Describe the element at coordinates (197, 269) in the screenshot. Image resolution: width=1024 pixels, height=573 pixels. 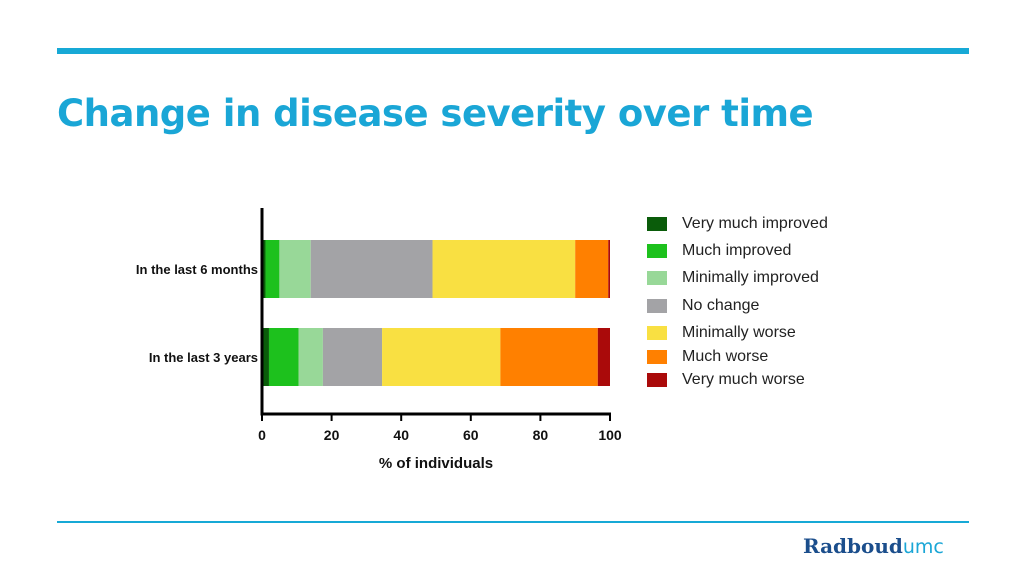
I see `y-category-label: In the last 6 months` at that location.